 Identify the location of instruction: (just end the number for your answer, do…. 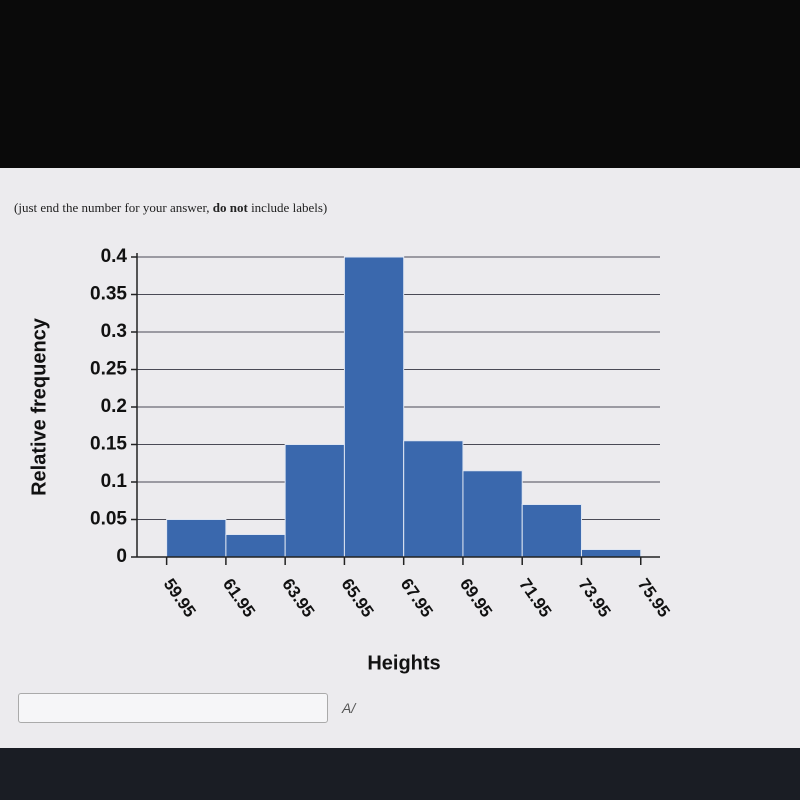
(170, 208).